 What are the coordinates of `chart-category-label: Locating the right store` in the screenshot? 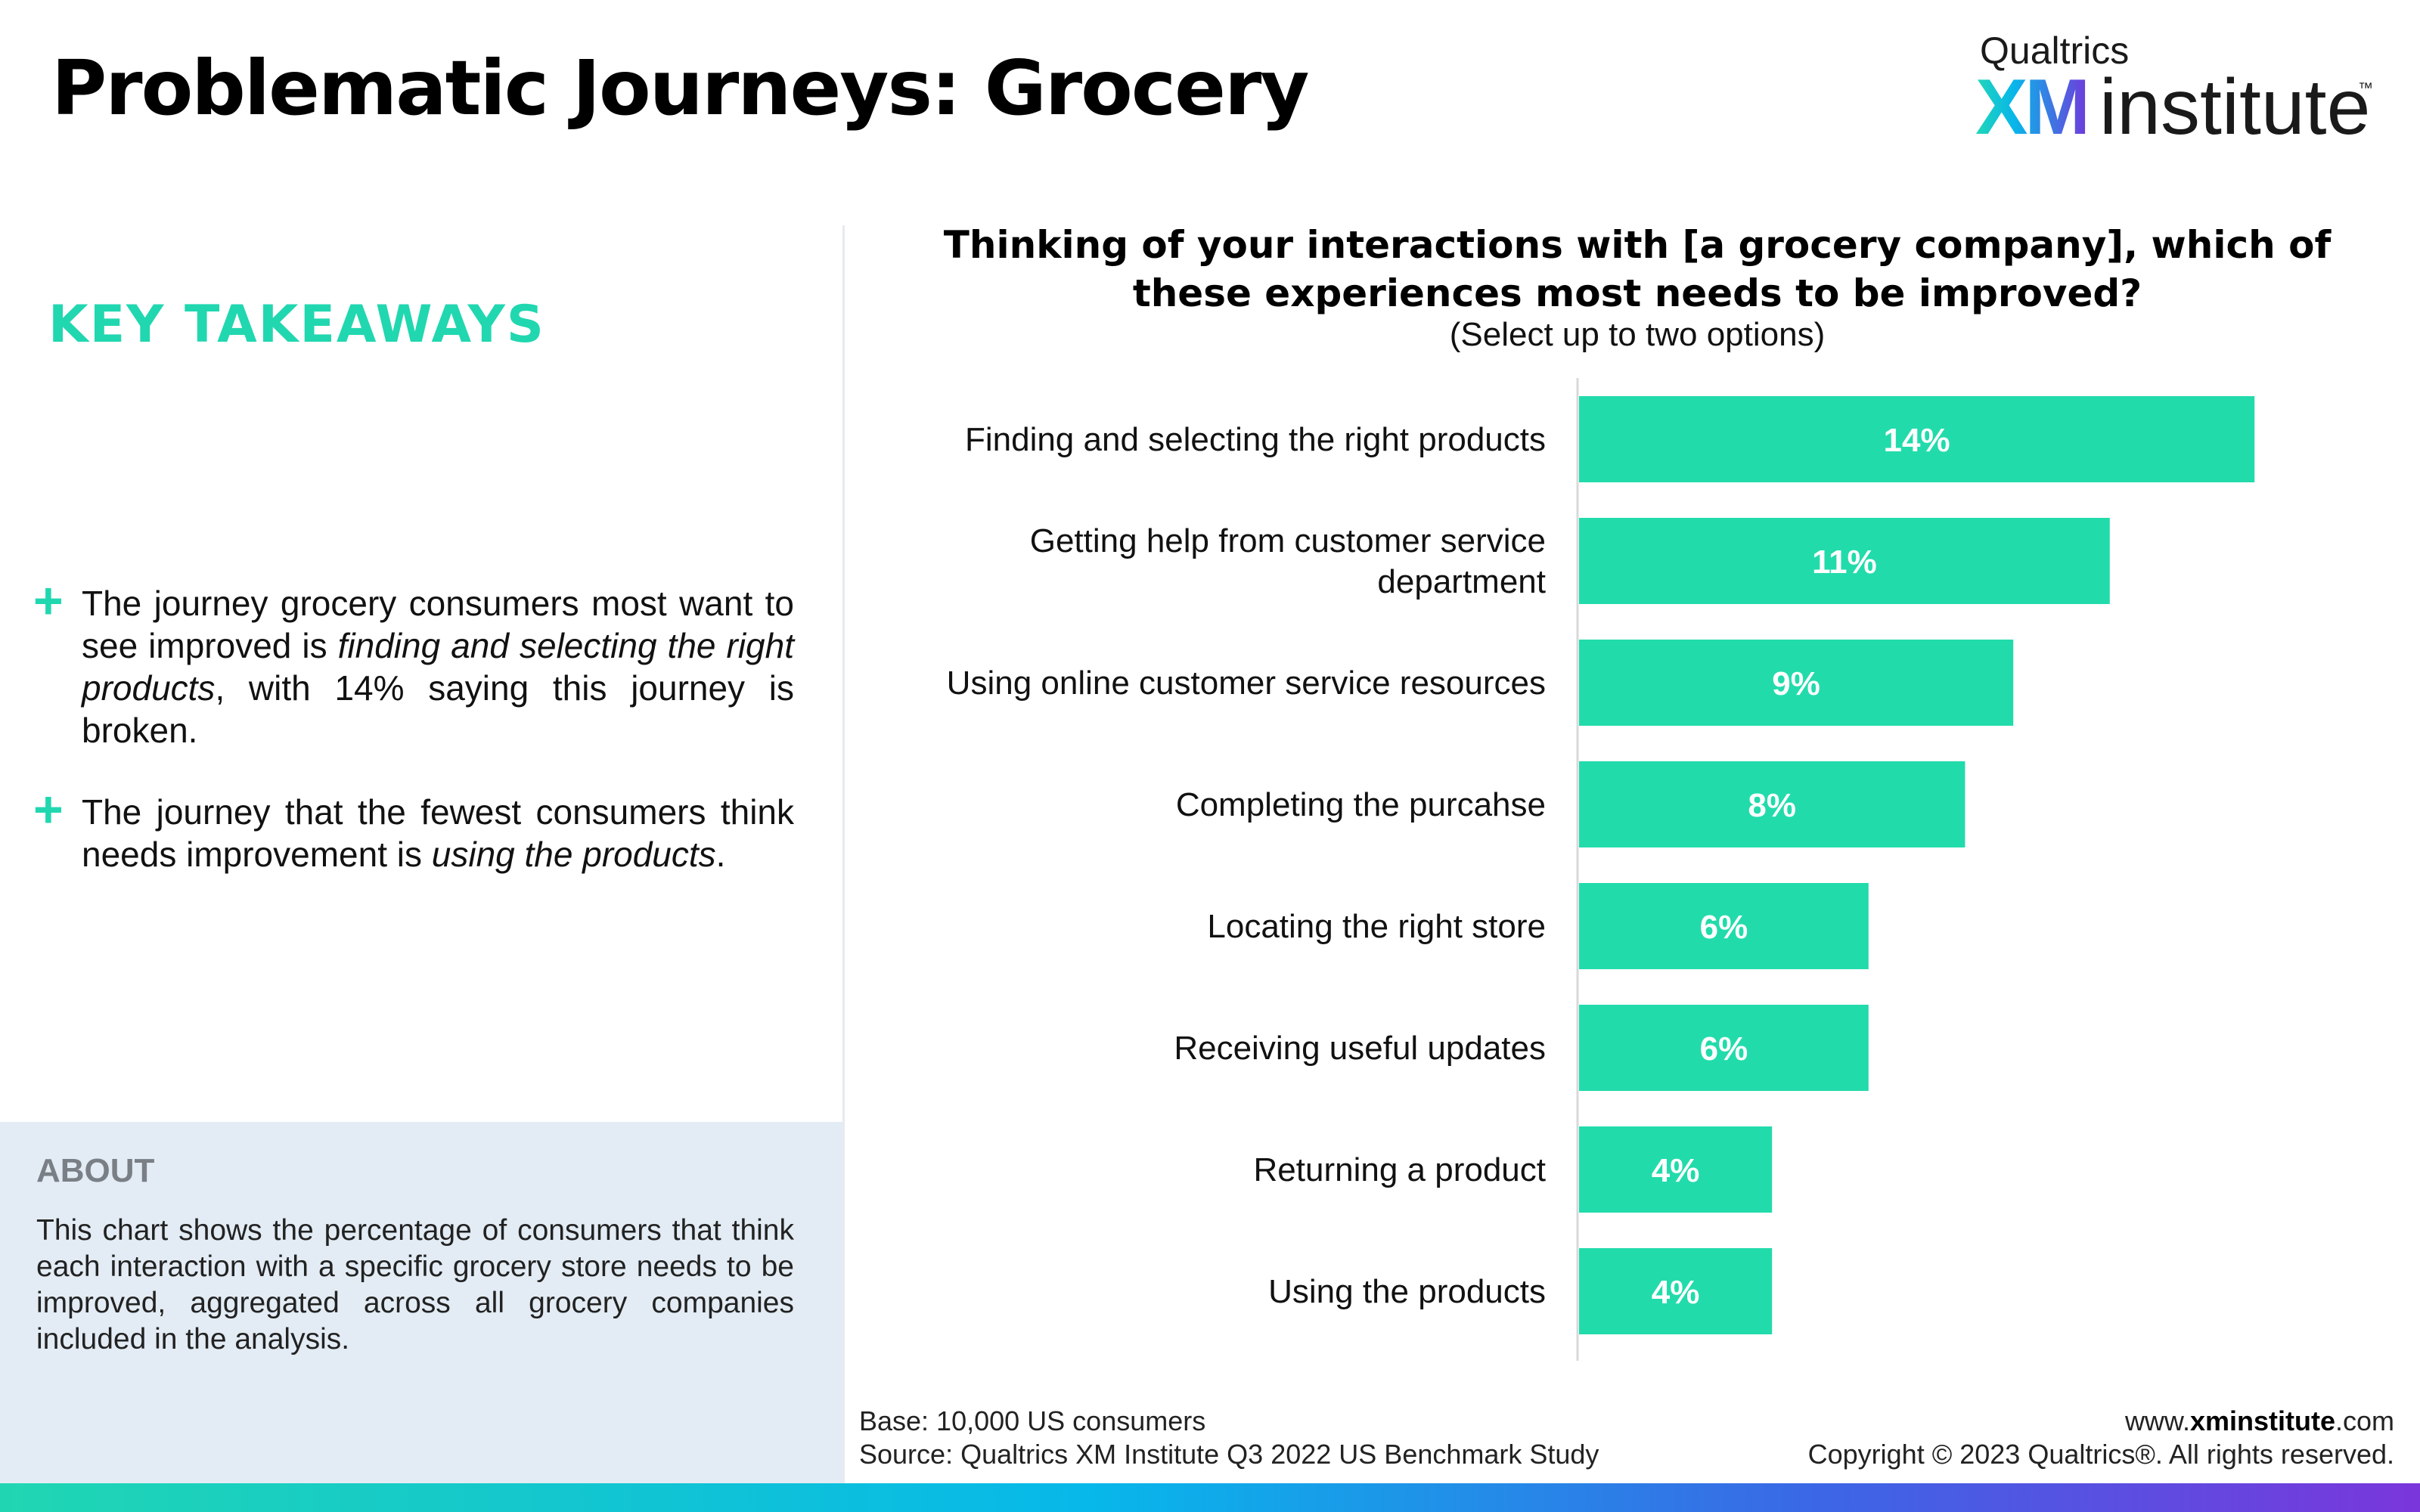 It's located at (1376, 926).